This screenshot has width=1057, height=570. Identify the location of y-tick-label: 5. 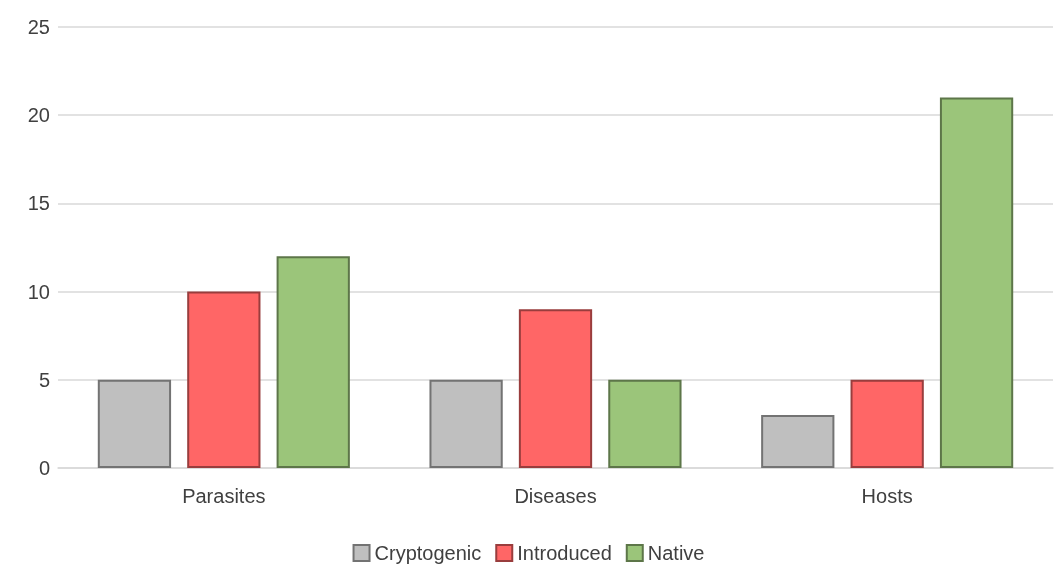
(44, 379).